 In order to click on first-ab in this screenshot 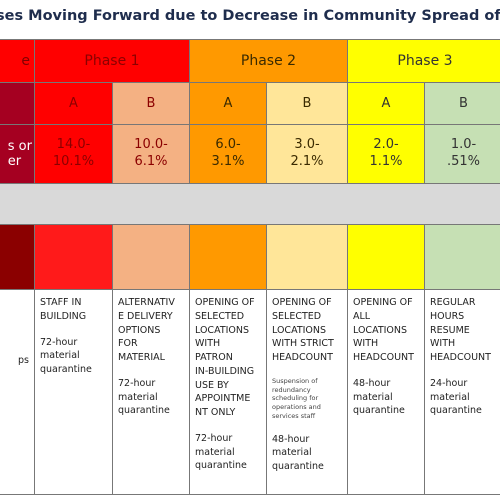, I will do `click(17, 104)`.